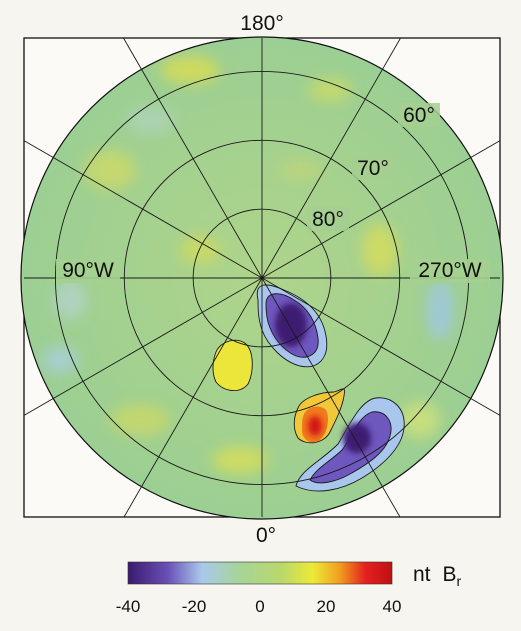 Image resolution: width=521 pixels, height=631 pixels. What do you see at coordinates (260, 573) in the screenshot?
I see `colorbar-gradient` at bounding box center [260, 573].